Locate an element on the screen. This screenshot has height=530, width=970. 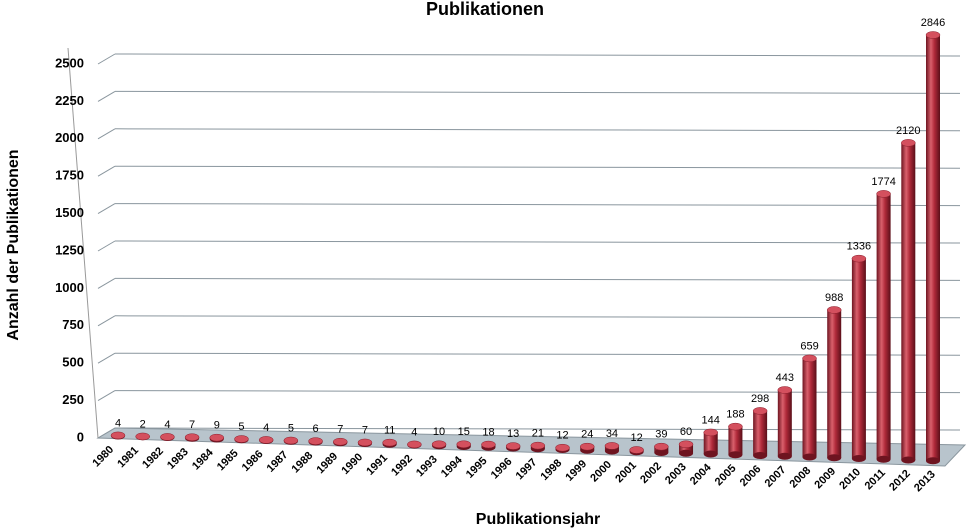
x-tick-label: 1989 is located at coordinates (327, 463).